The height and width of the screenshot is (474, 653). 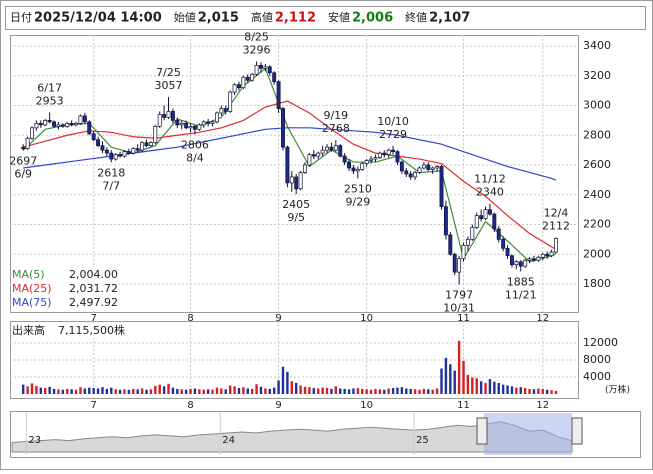 I want to click on legend-value: 2,031.72, so click(x=93, y=288).